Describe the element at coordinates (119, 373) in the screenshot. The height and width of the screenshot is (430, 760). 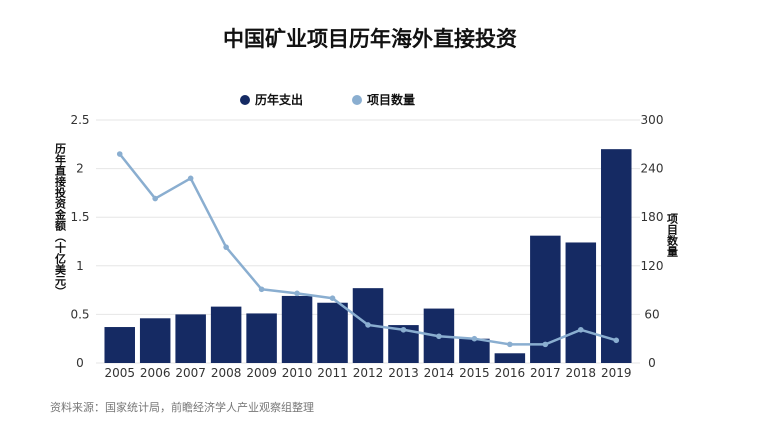
I see `x-tick-label: 2005` at that location.